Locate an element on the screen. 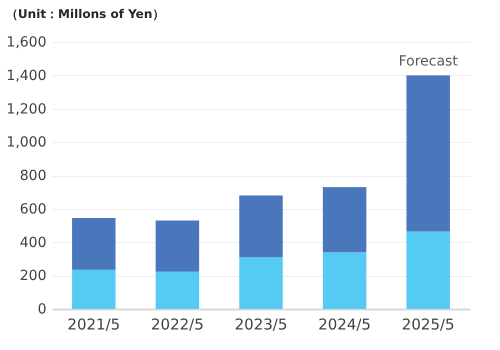  chart-title: （Unit：Millons of Yen） is located at coordinates (85, 14).